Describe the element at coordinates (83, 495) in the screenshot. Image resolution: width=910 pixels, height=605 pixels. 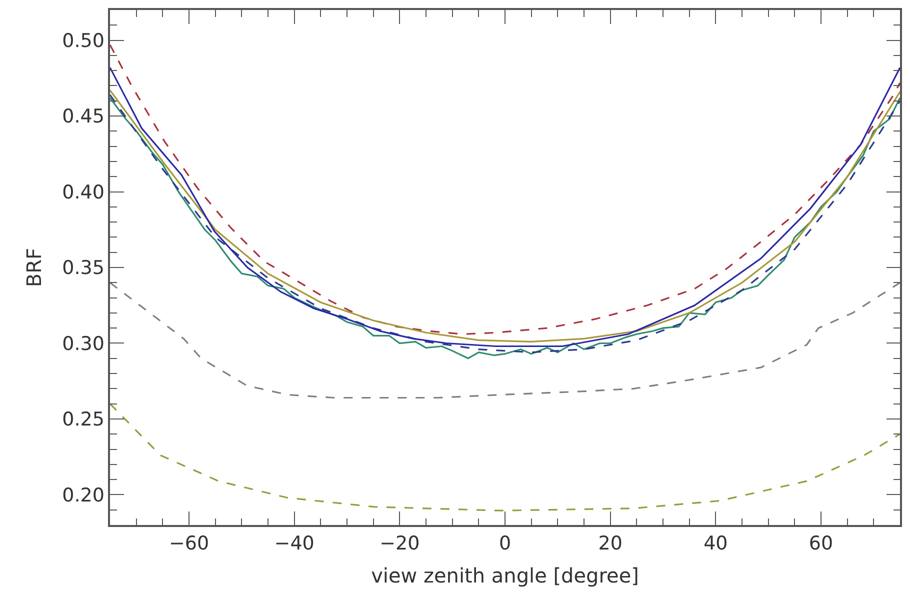
I see `y-tick-label: 0.20` at that location.